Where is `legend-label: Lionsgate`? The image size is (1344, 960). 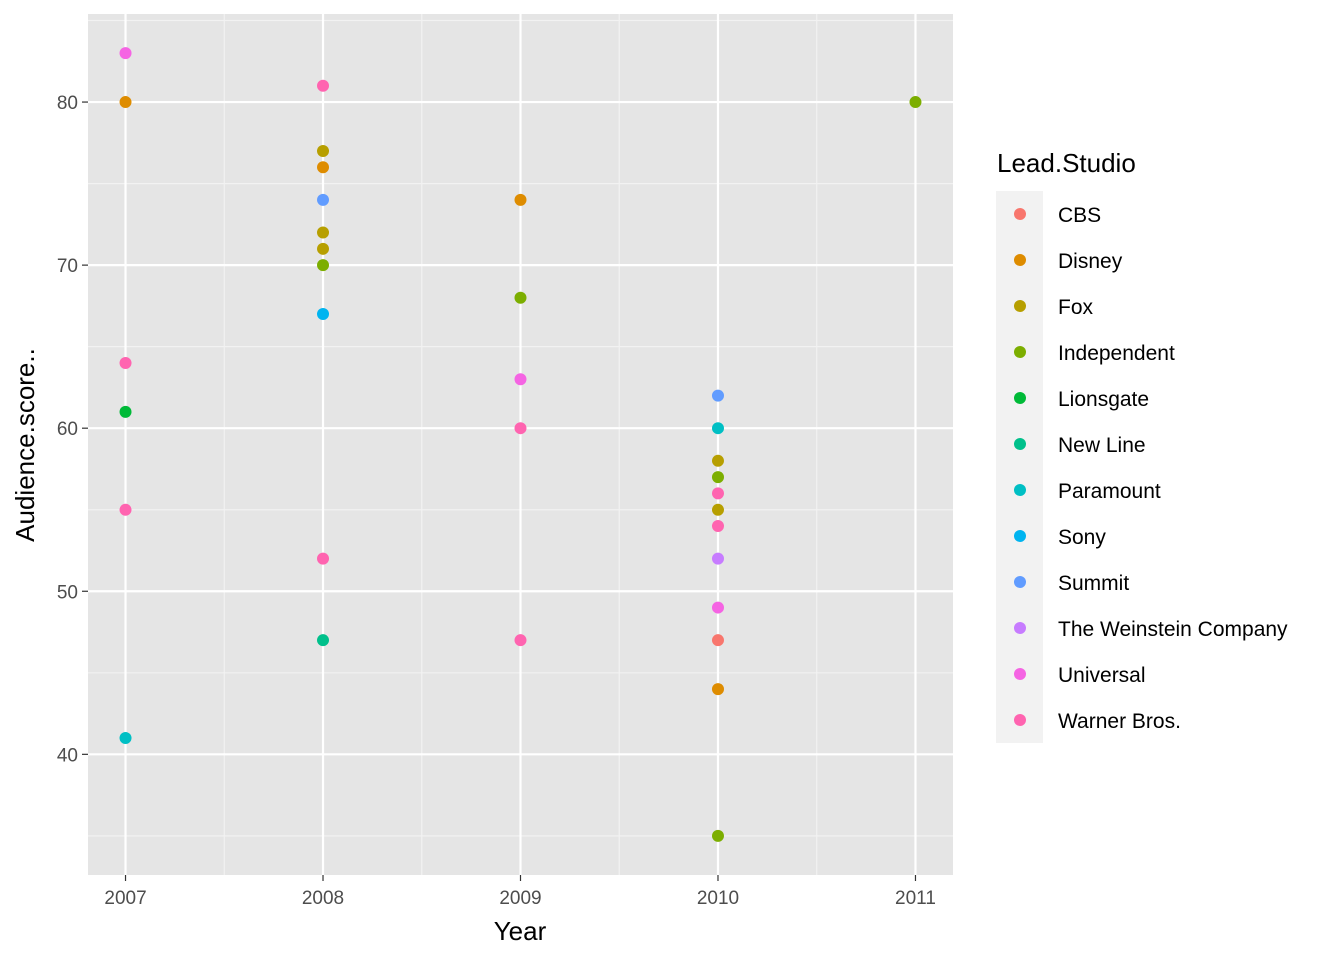
legend-label: Lionsgate is located at coordinates (1103, 399).